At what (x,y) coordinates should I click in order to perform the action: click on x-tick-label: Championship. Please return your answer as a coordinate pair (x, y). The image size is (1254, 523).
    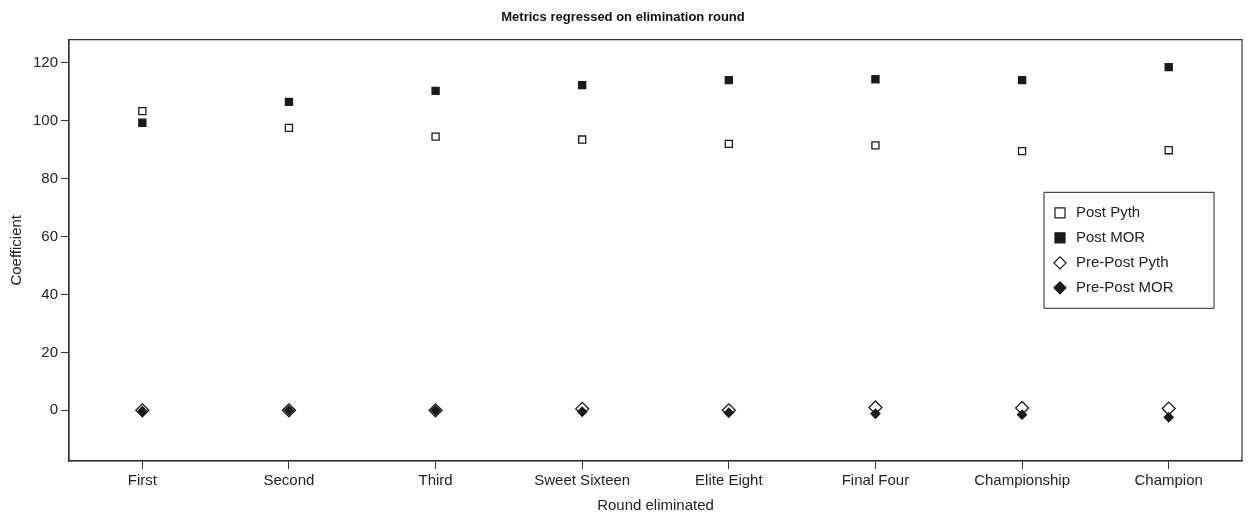
    Looking at the image, I should click on (1022, 480).